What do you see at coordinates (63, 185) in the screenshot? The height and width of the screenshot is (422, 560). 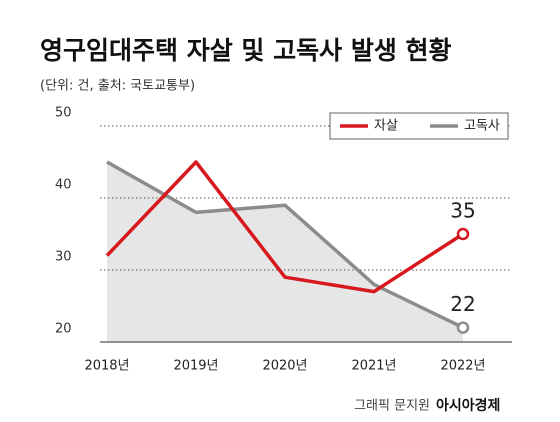 I see `y-tick-label: 40` at bounding box center [63, 185].